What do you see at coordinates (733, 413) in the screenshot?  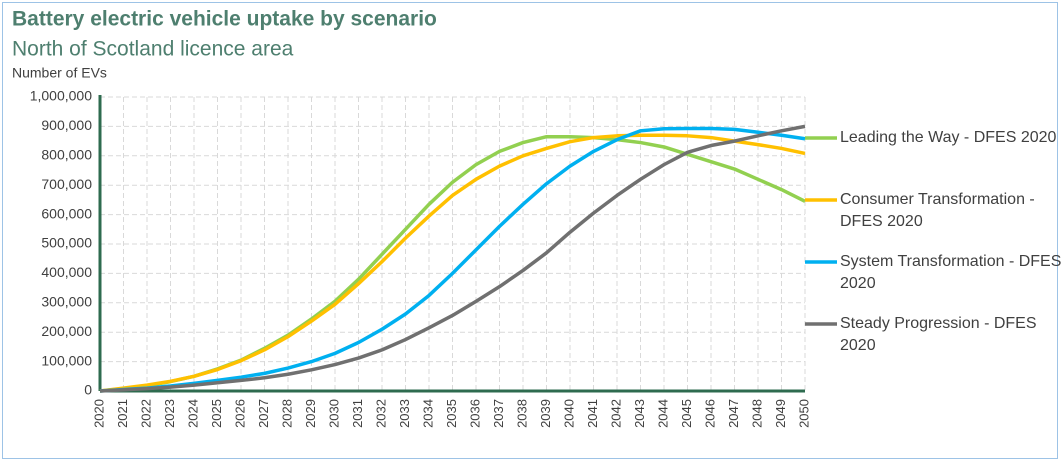 I see `x-tick-label: 2047` at bounding box center [733, 413].